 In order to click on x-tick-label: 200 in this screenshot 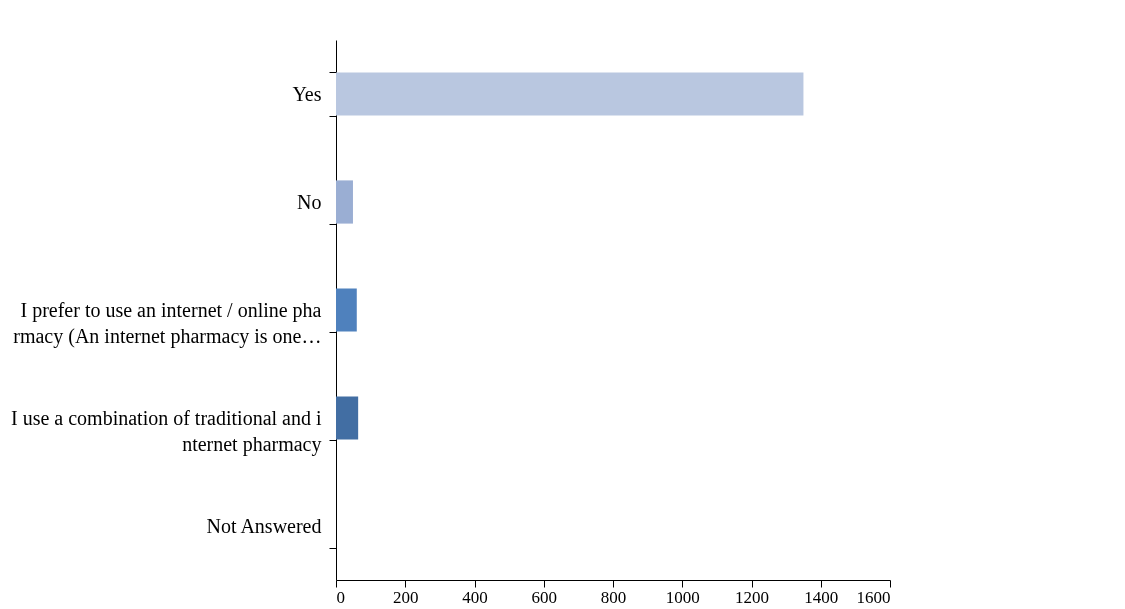, I will do `click(406, 597)`.